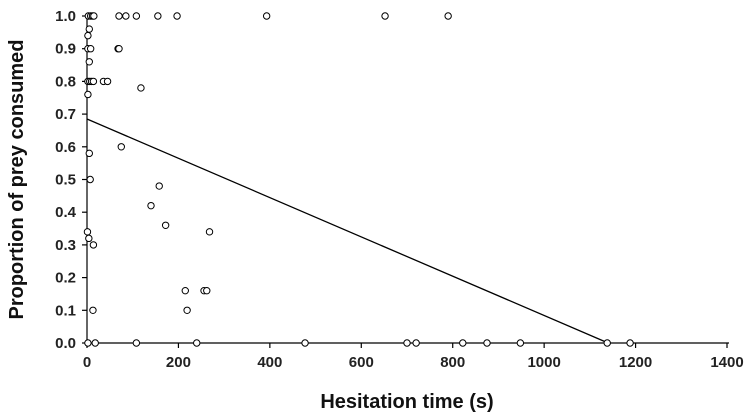 The width and height of the screenshot is (754, 420). I want to click on x-tick-label: 200, so click(178, 362).